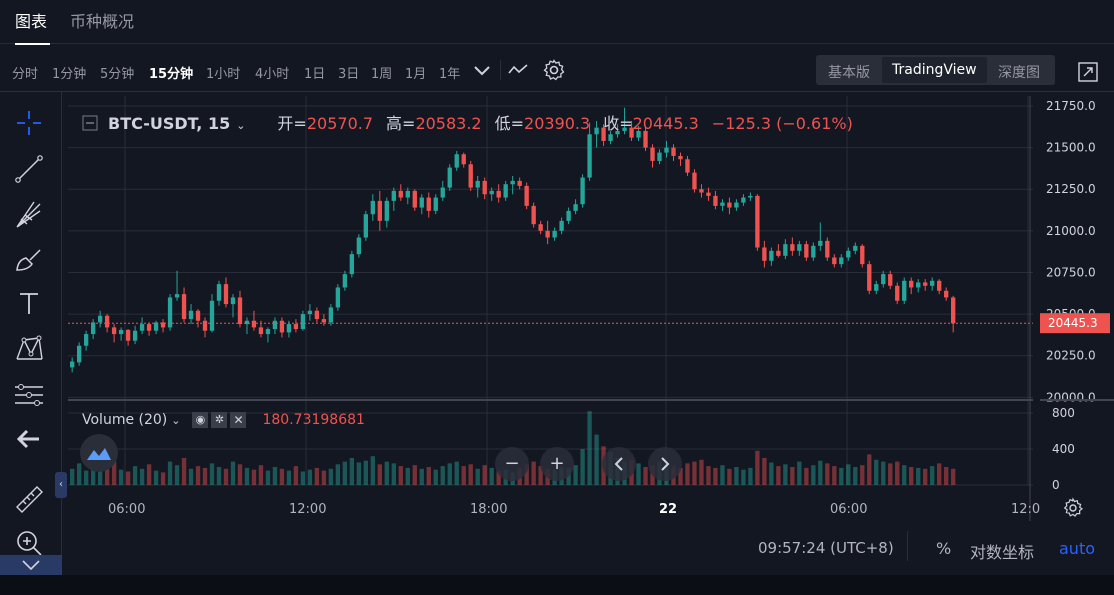 Image resolution: width=1114 pixels, height=595 pixels. I want to click on zoom-in-button: +, so click(557, 464).